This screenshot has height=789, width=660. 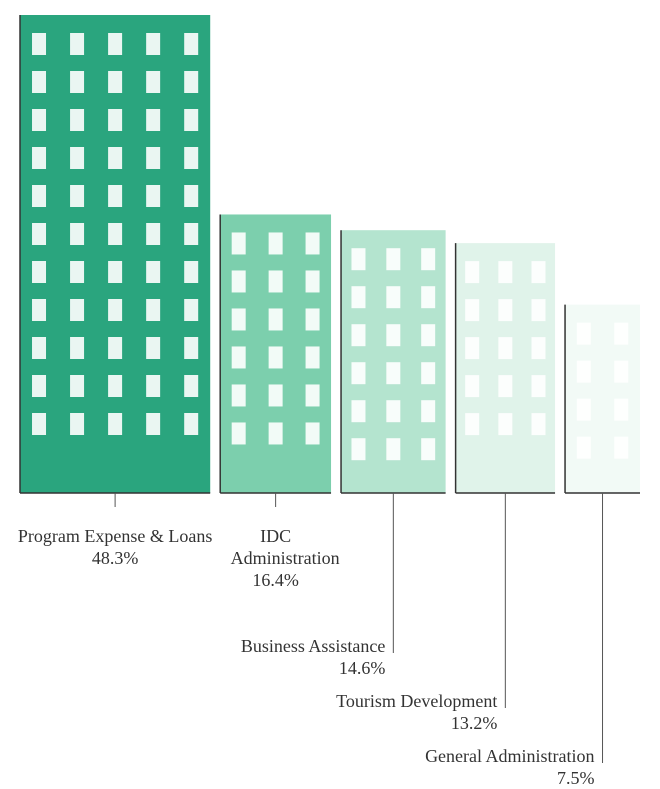 I want to click on category-label: General Administration, so click(x=510, y=756).